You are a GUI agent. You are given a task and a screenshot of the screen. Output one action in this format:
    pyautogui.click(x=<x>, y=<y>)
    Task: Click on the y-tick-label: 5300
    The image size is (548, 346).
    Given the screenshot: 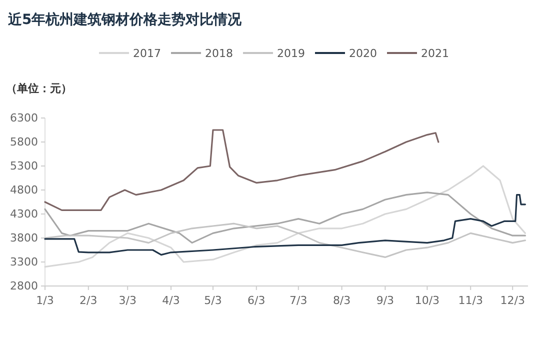 What is the action you would take?
    pyautogui.click(x=24, y=166)
    